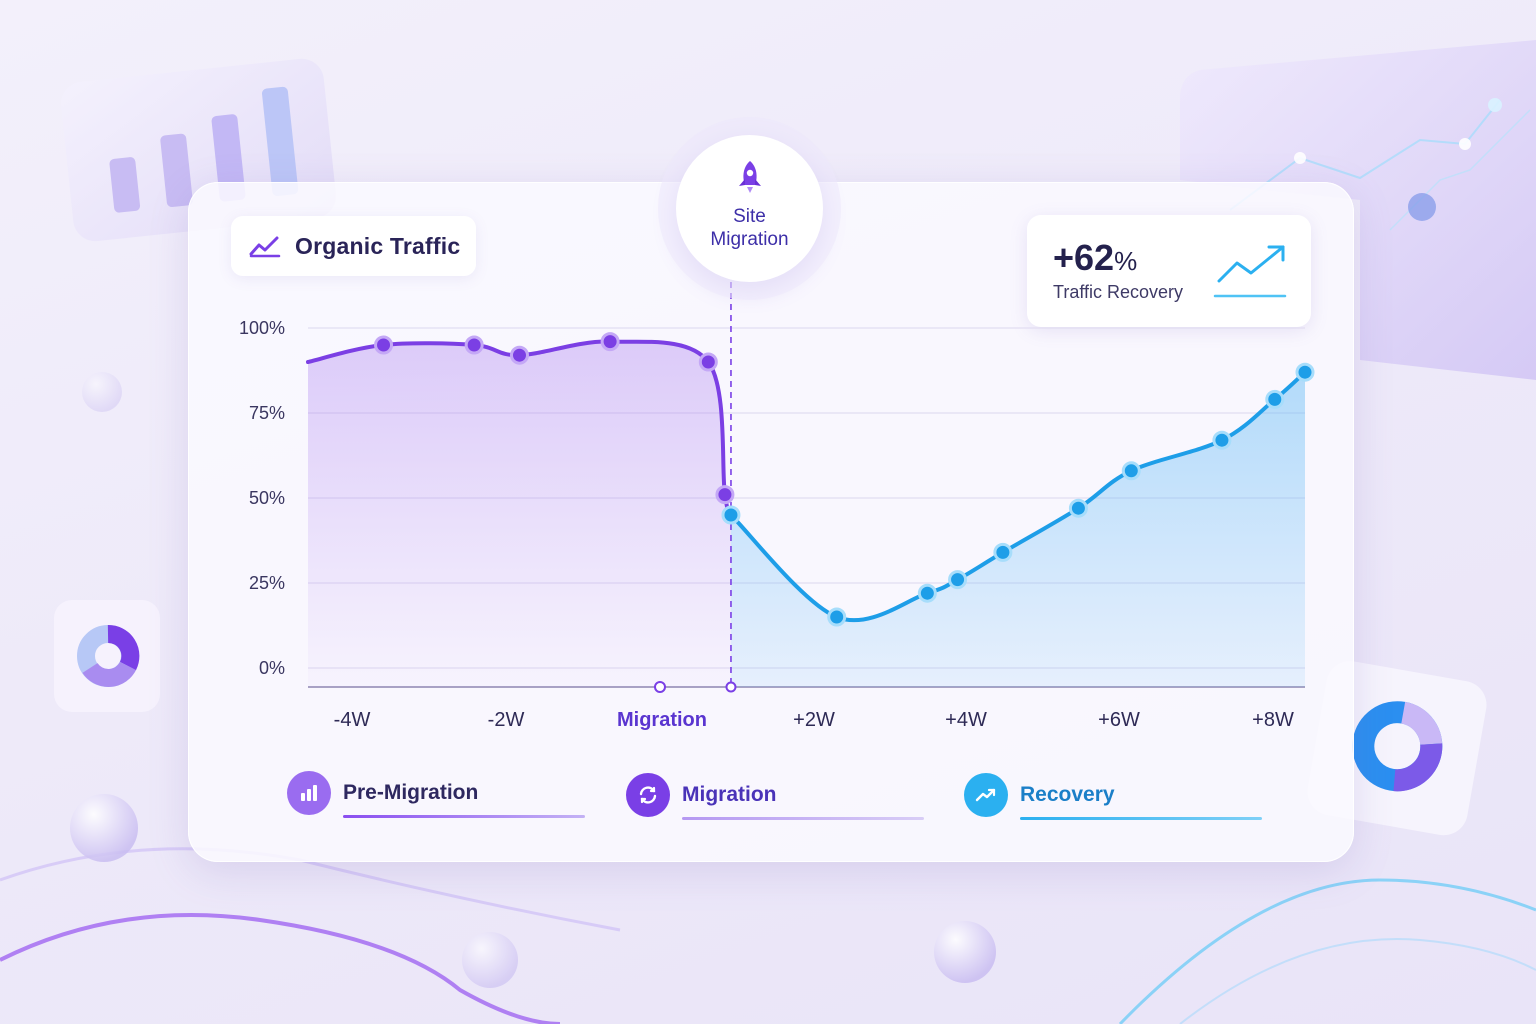 This screenshot has height=1024, width=1536. I want to click on stat-label: Traffic Recovery, so click(1118, 292).